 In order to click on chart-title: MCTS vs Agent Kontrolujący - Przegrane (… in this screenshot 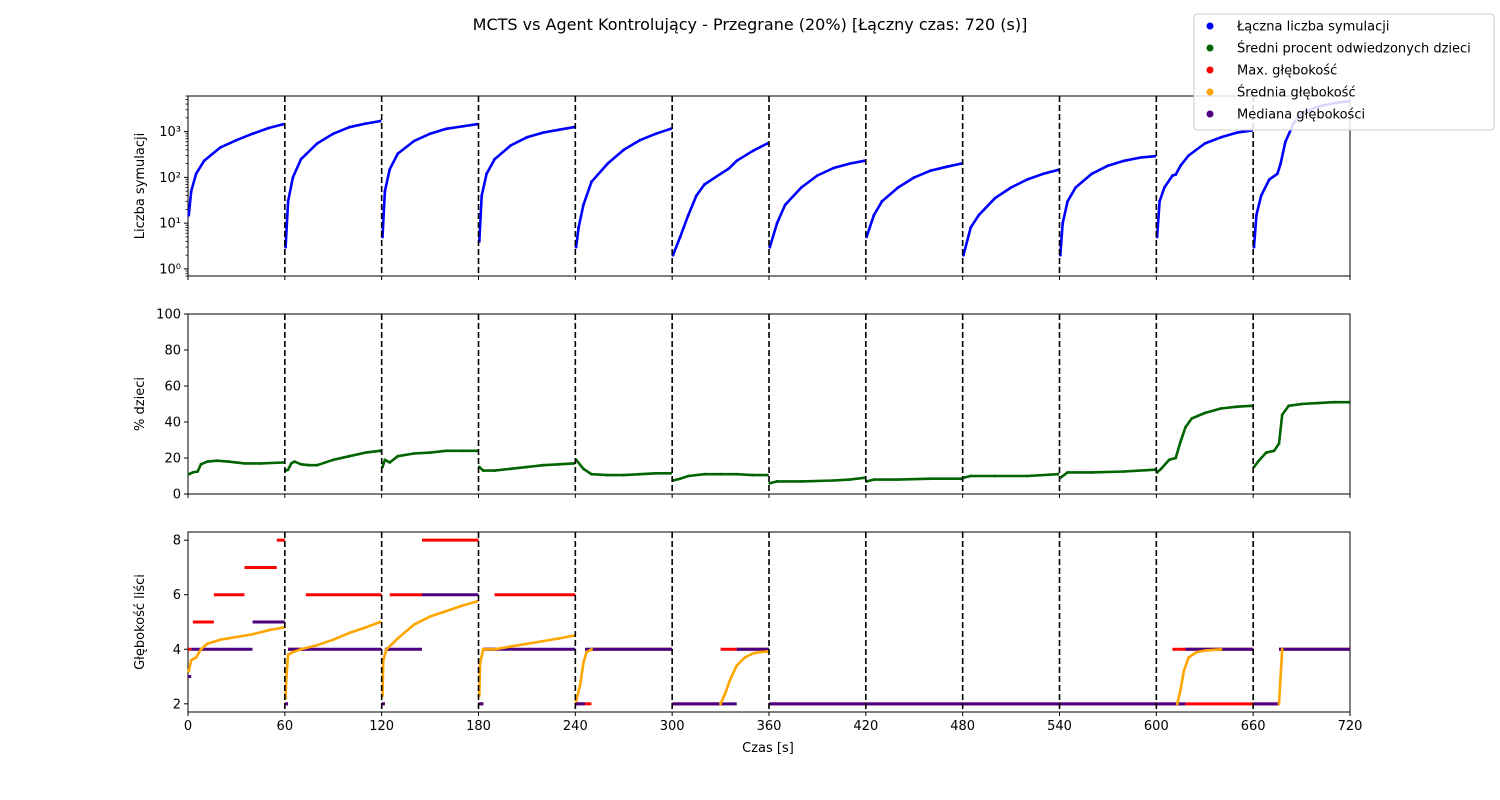, I will do `click(750, 24)`.